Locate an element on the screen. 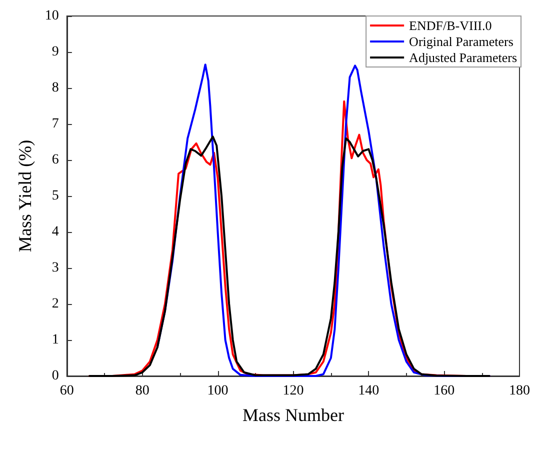 The height and width of the screenshot is (450, 539). y-tick-label: 4 is located at coordinates (55, 232).